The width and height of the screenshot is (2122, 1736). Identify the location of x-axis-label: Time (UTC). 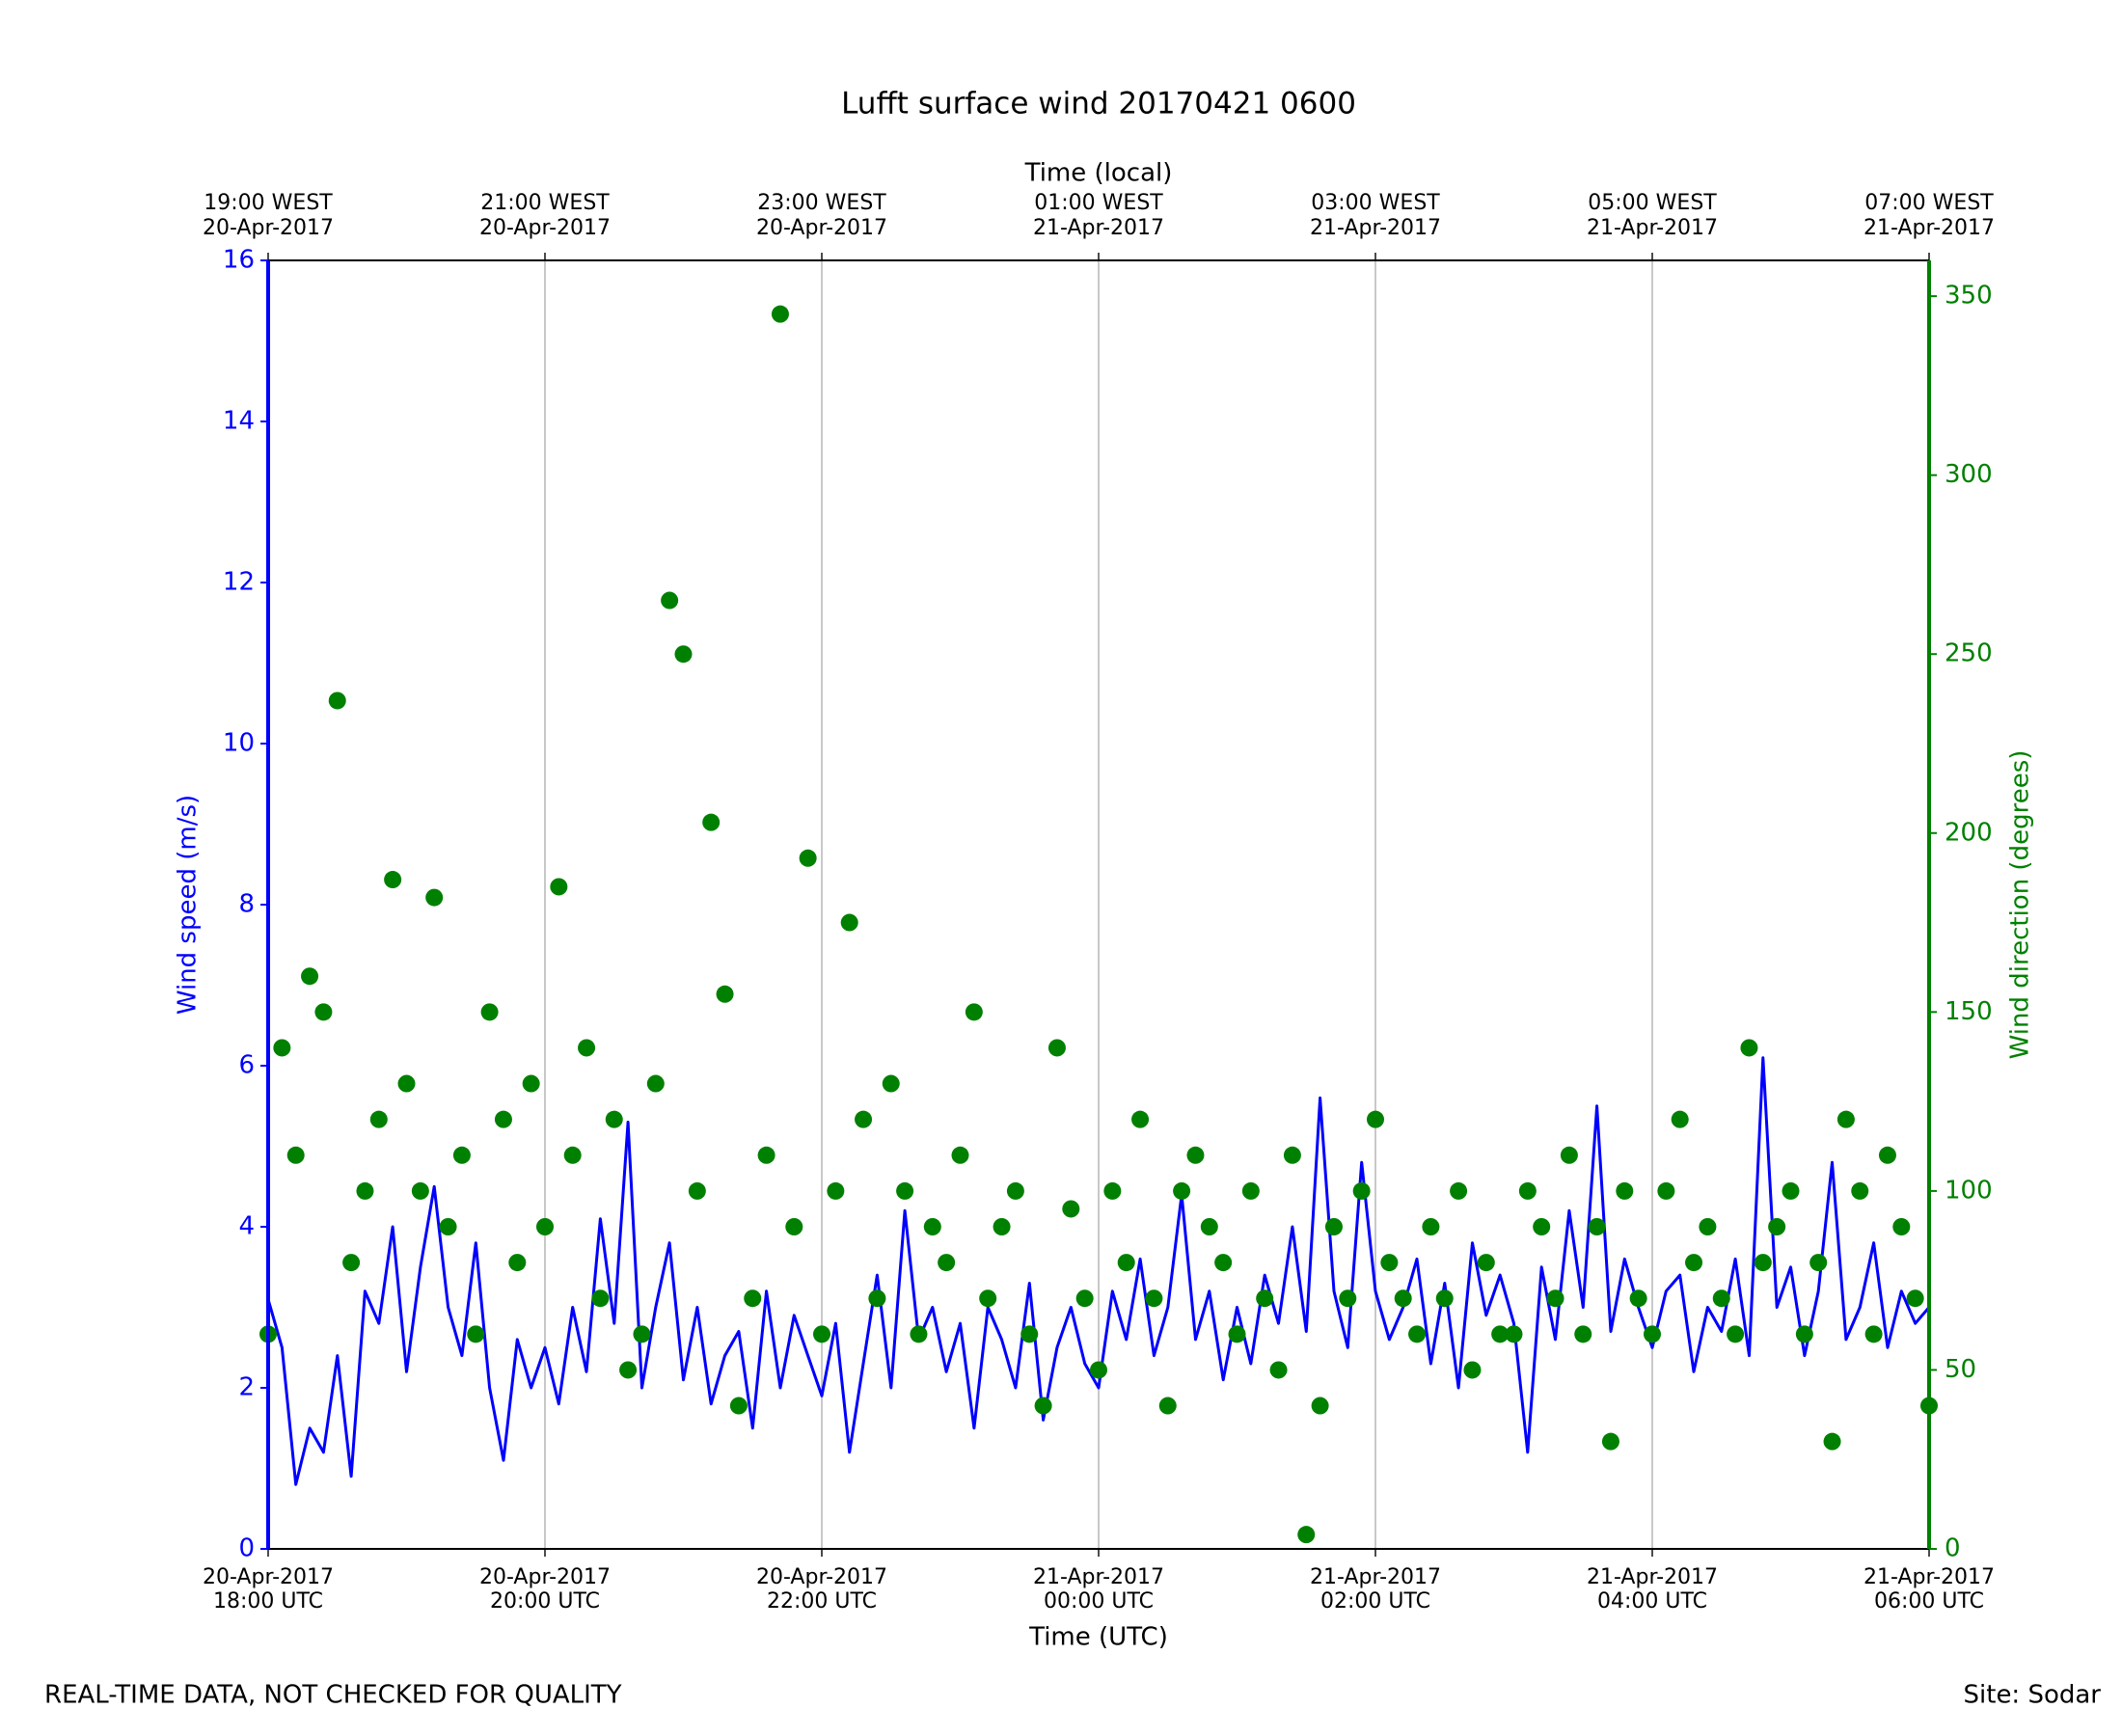
(1098, 1637).